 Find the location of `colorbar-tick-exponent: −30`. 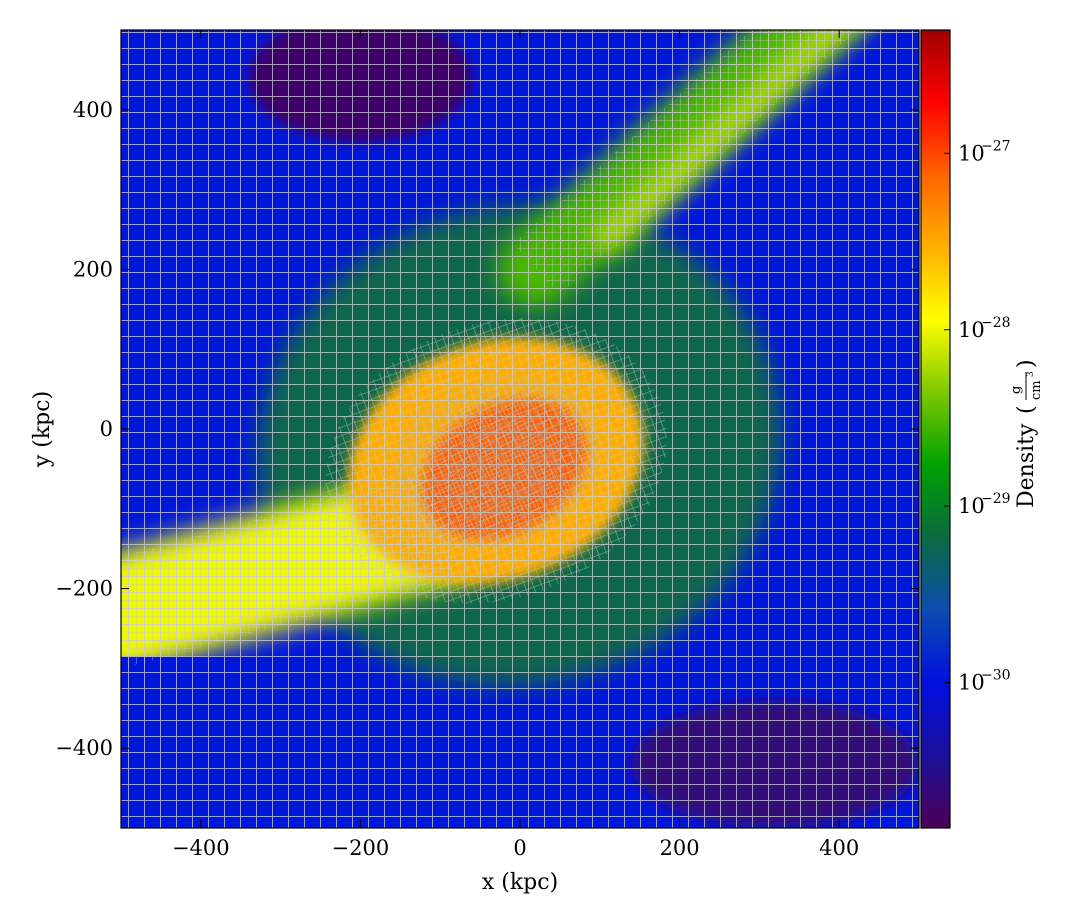

colorbar-tick-exponent: −30 is located at coordinates (996, 676).